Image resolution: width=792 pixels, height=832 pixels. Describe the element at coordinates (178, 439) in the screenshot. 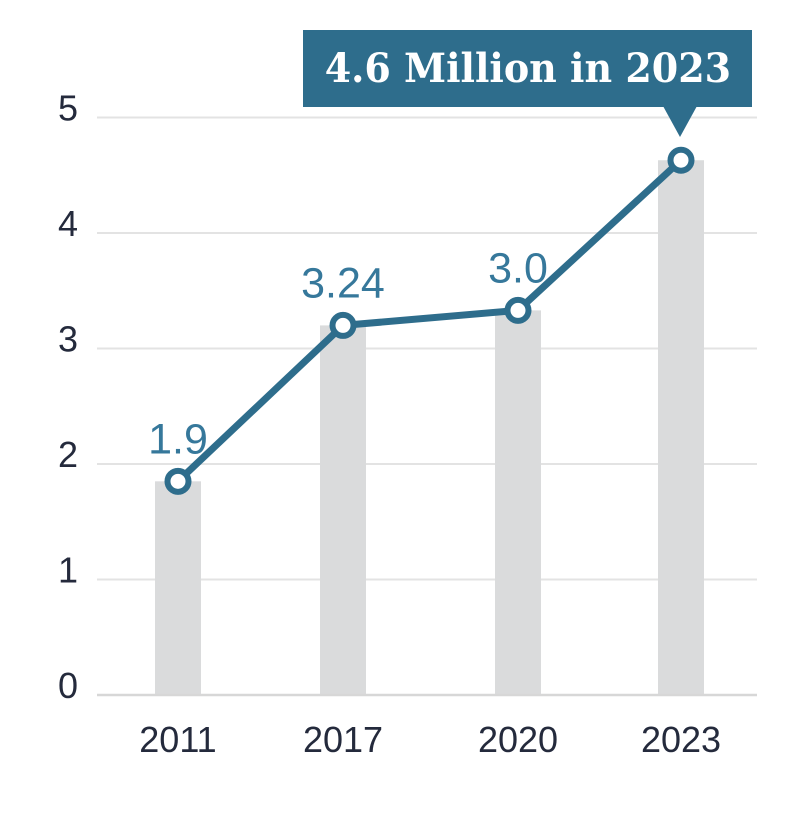

I see `point-label-2011: 1.9` at that location.